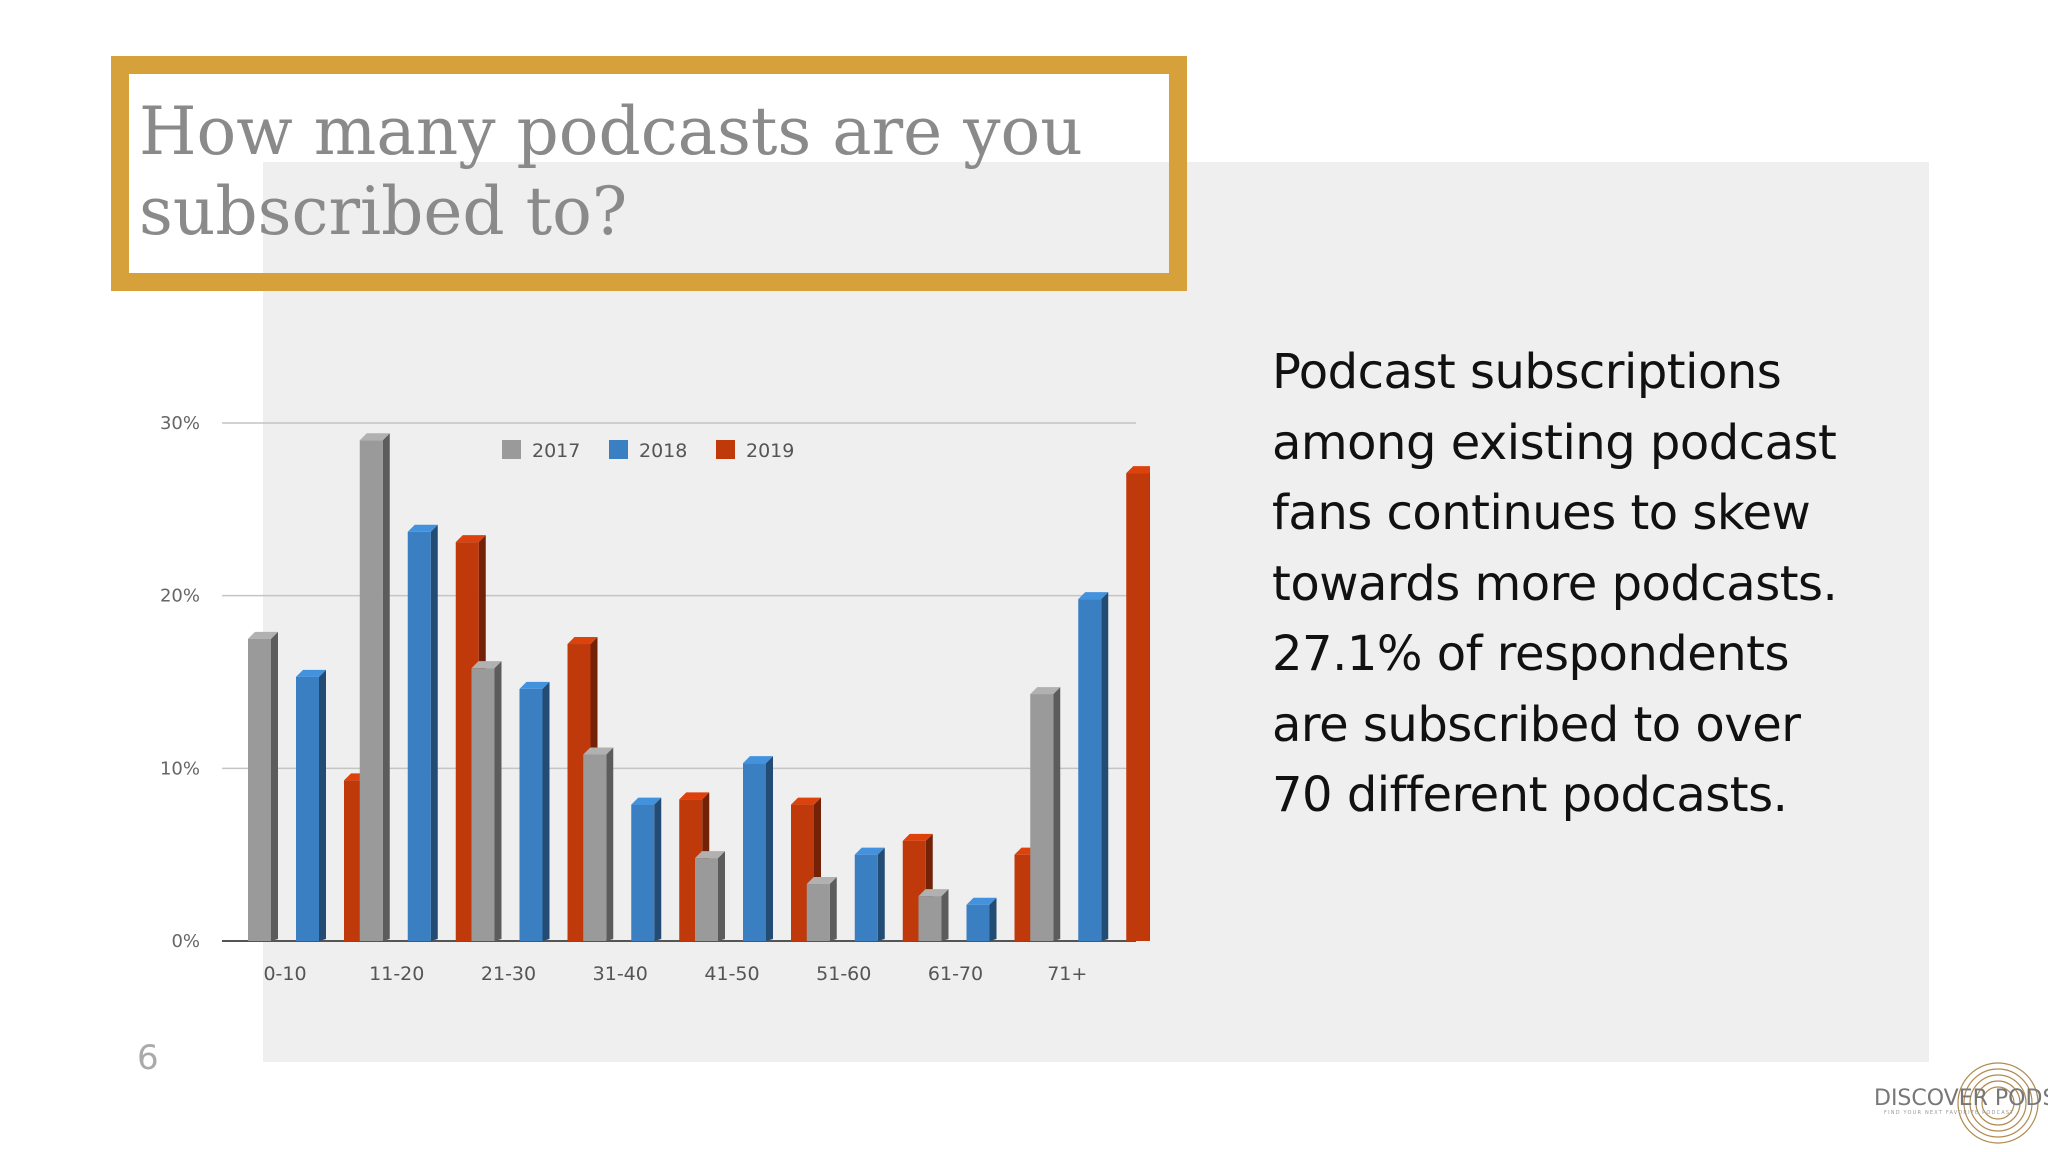 This screenshot has width=2048, height=1152. What do you see at coordinates (396, 974) in the screenshot?
I see `x-tick-label: 11-20` at bounding box center [396, 974].